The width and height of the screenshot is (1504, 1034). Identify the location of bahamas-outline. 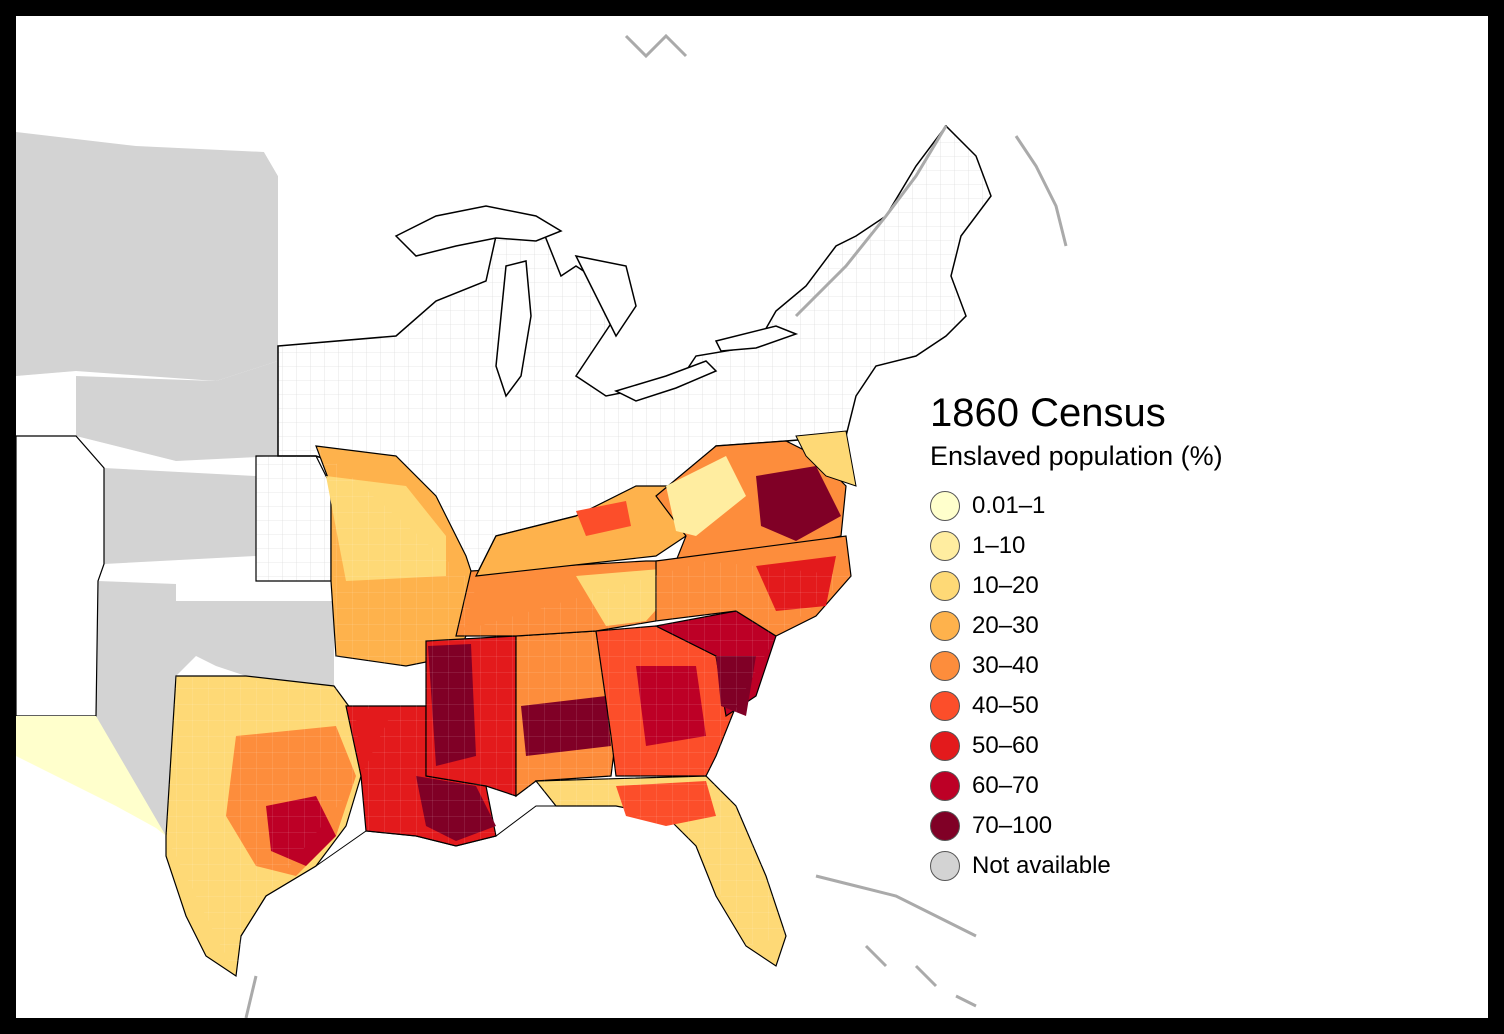
(920, 976).